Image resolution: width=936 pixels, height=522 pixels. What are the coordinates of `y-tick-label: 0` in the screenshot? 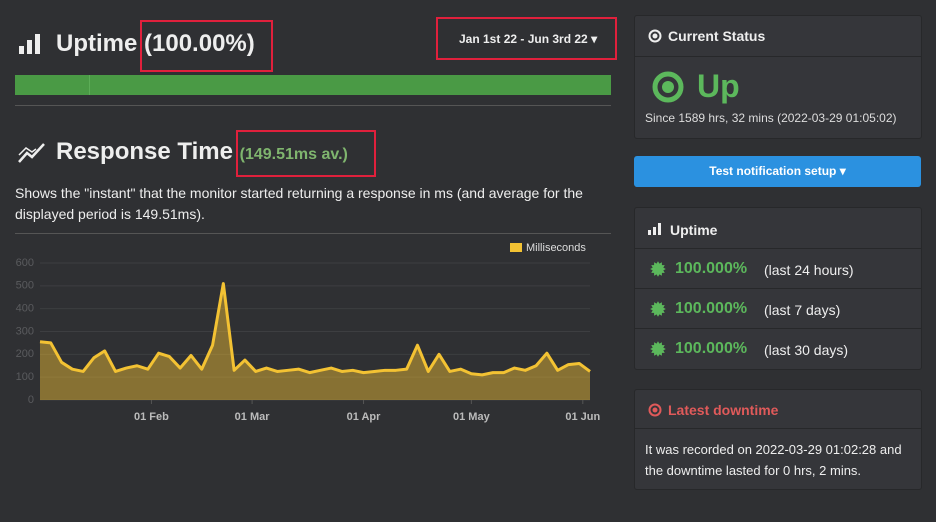 It's located at (31, 400).